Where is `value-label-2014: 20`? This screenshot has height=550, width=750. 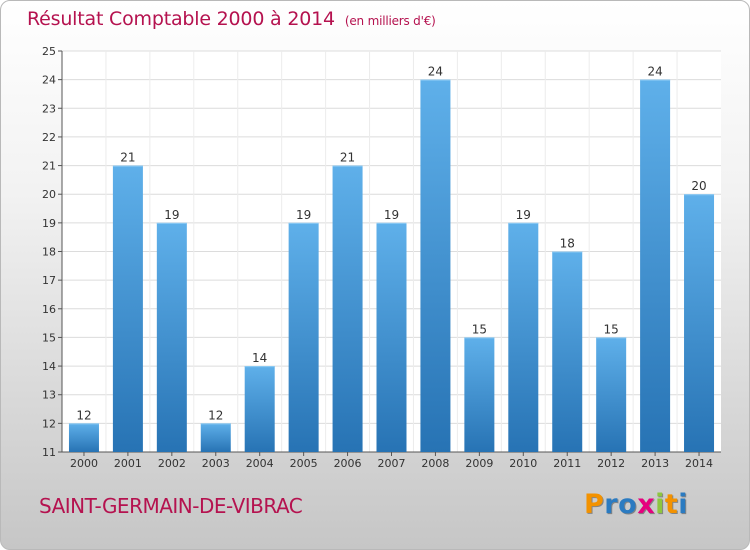 value-label-2014: 20 is located at coordinates (698, 186).